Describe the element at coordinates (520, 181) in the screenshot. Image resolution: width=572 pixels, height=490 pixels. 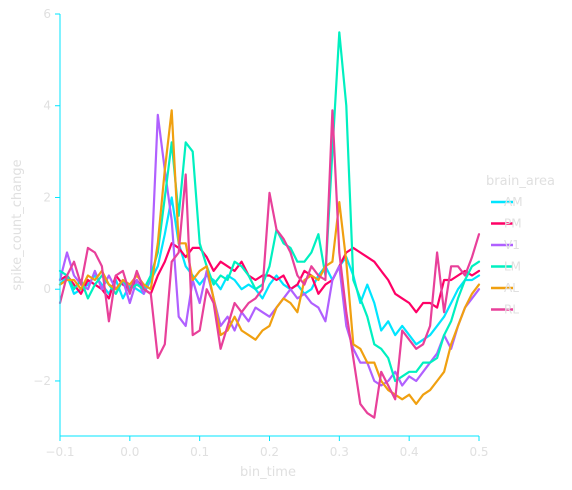
I see `legend-title: brain_area` at that location.